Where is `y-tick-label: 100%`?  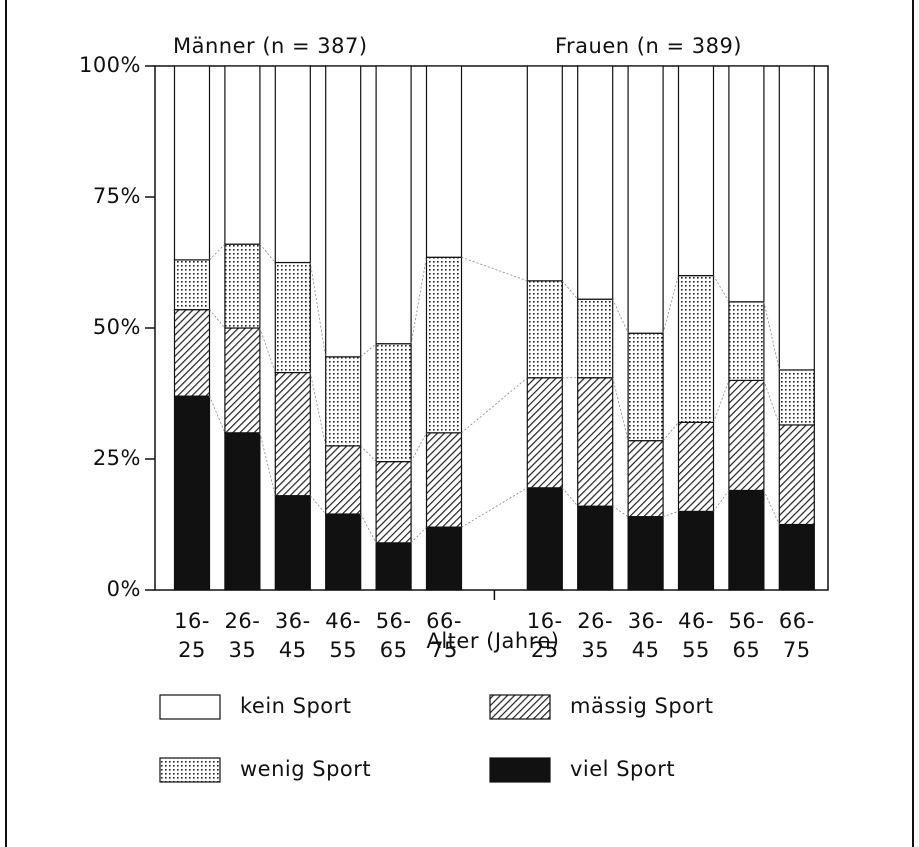
y-tick-label: 100% is located at coordinates (110, 65).